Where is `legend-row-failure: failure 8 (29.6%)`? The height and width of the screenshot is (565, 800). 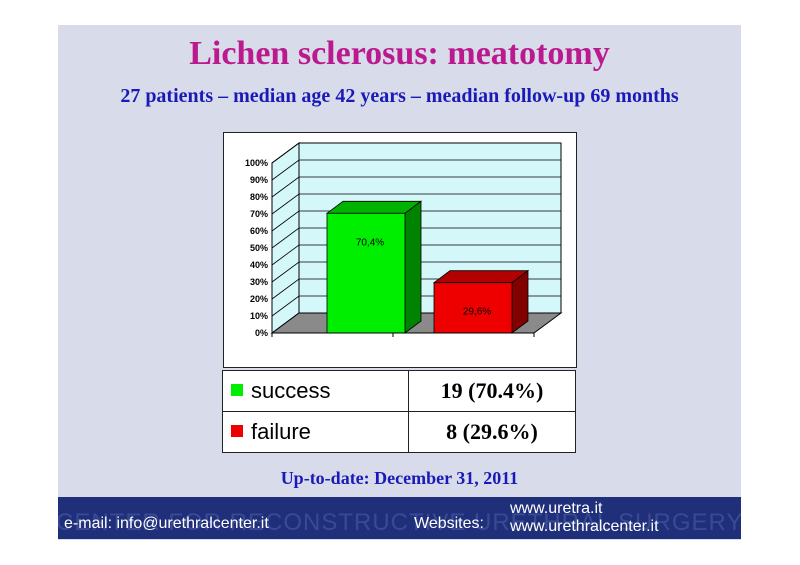 legend-row-failure: failure 8 (29.6%) is located at coordinates (399, 432).